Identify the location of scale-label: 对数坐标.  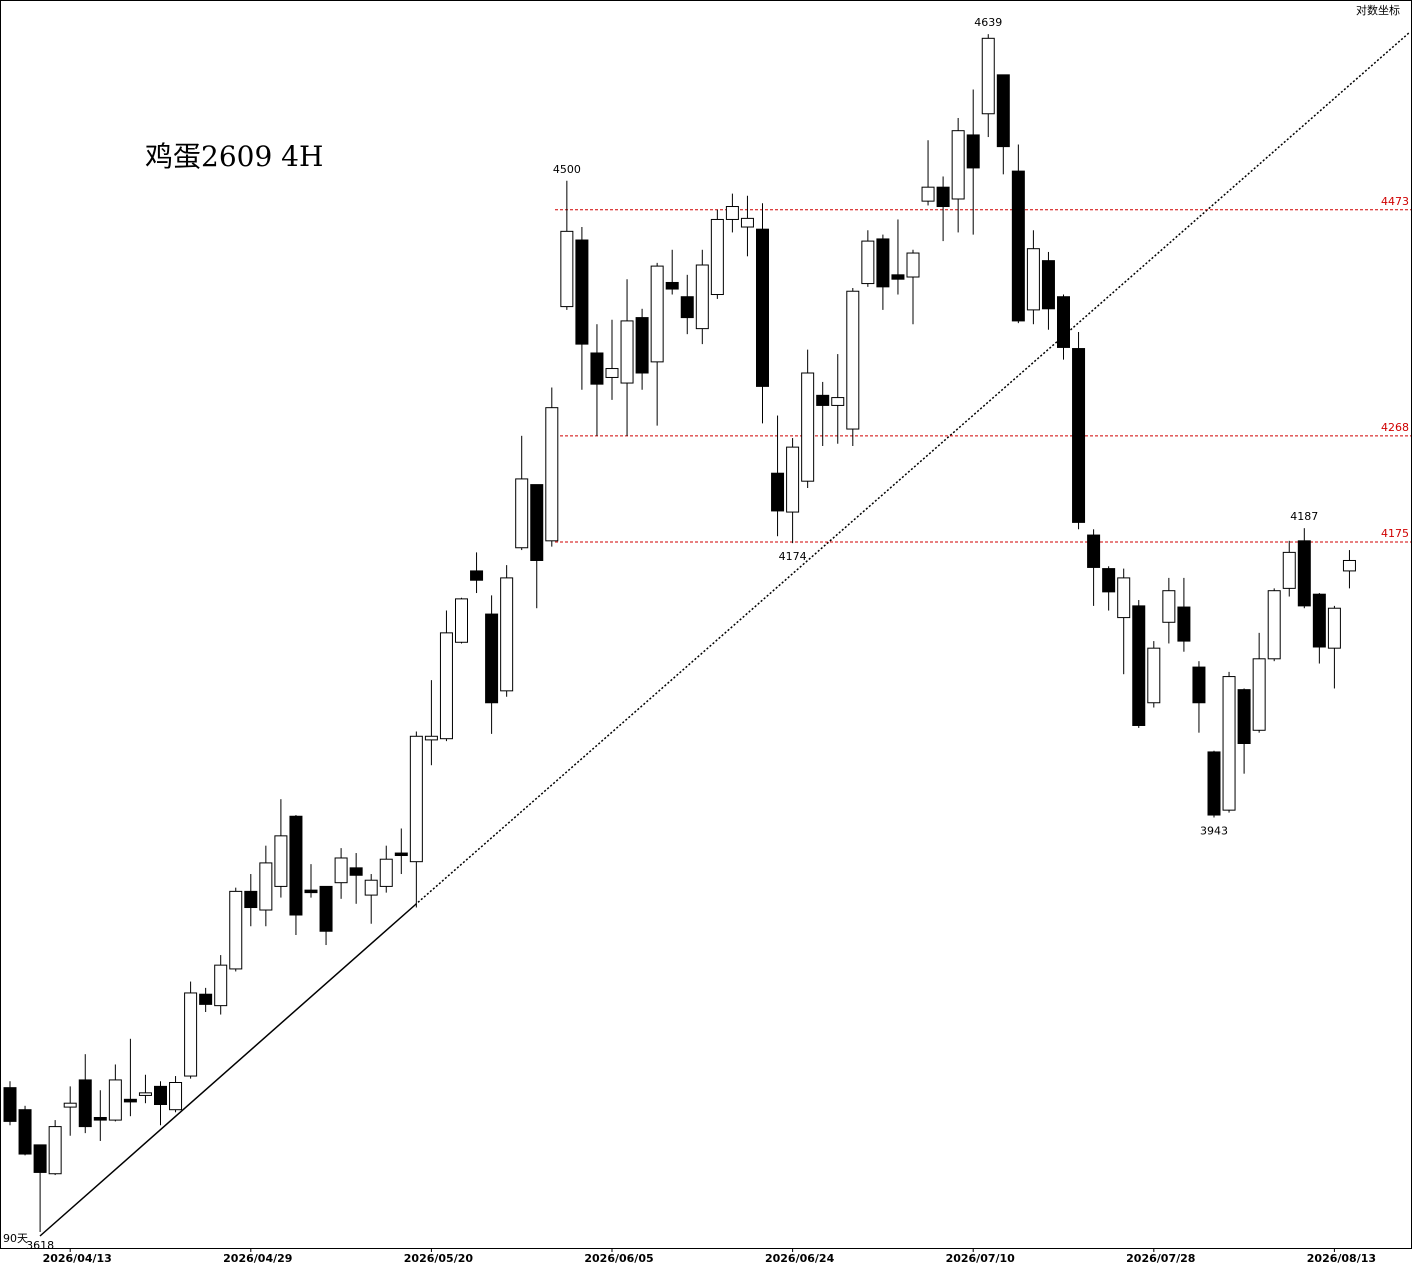
(1378, 10).